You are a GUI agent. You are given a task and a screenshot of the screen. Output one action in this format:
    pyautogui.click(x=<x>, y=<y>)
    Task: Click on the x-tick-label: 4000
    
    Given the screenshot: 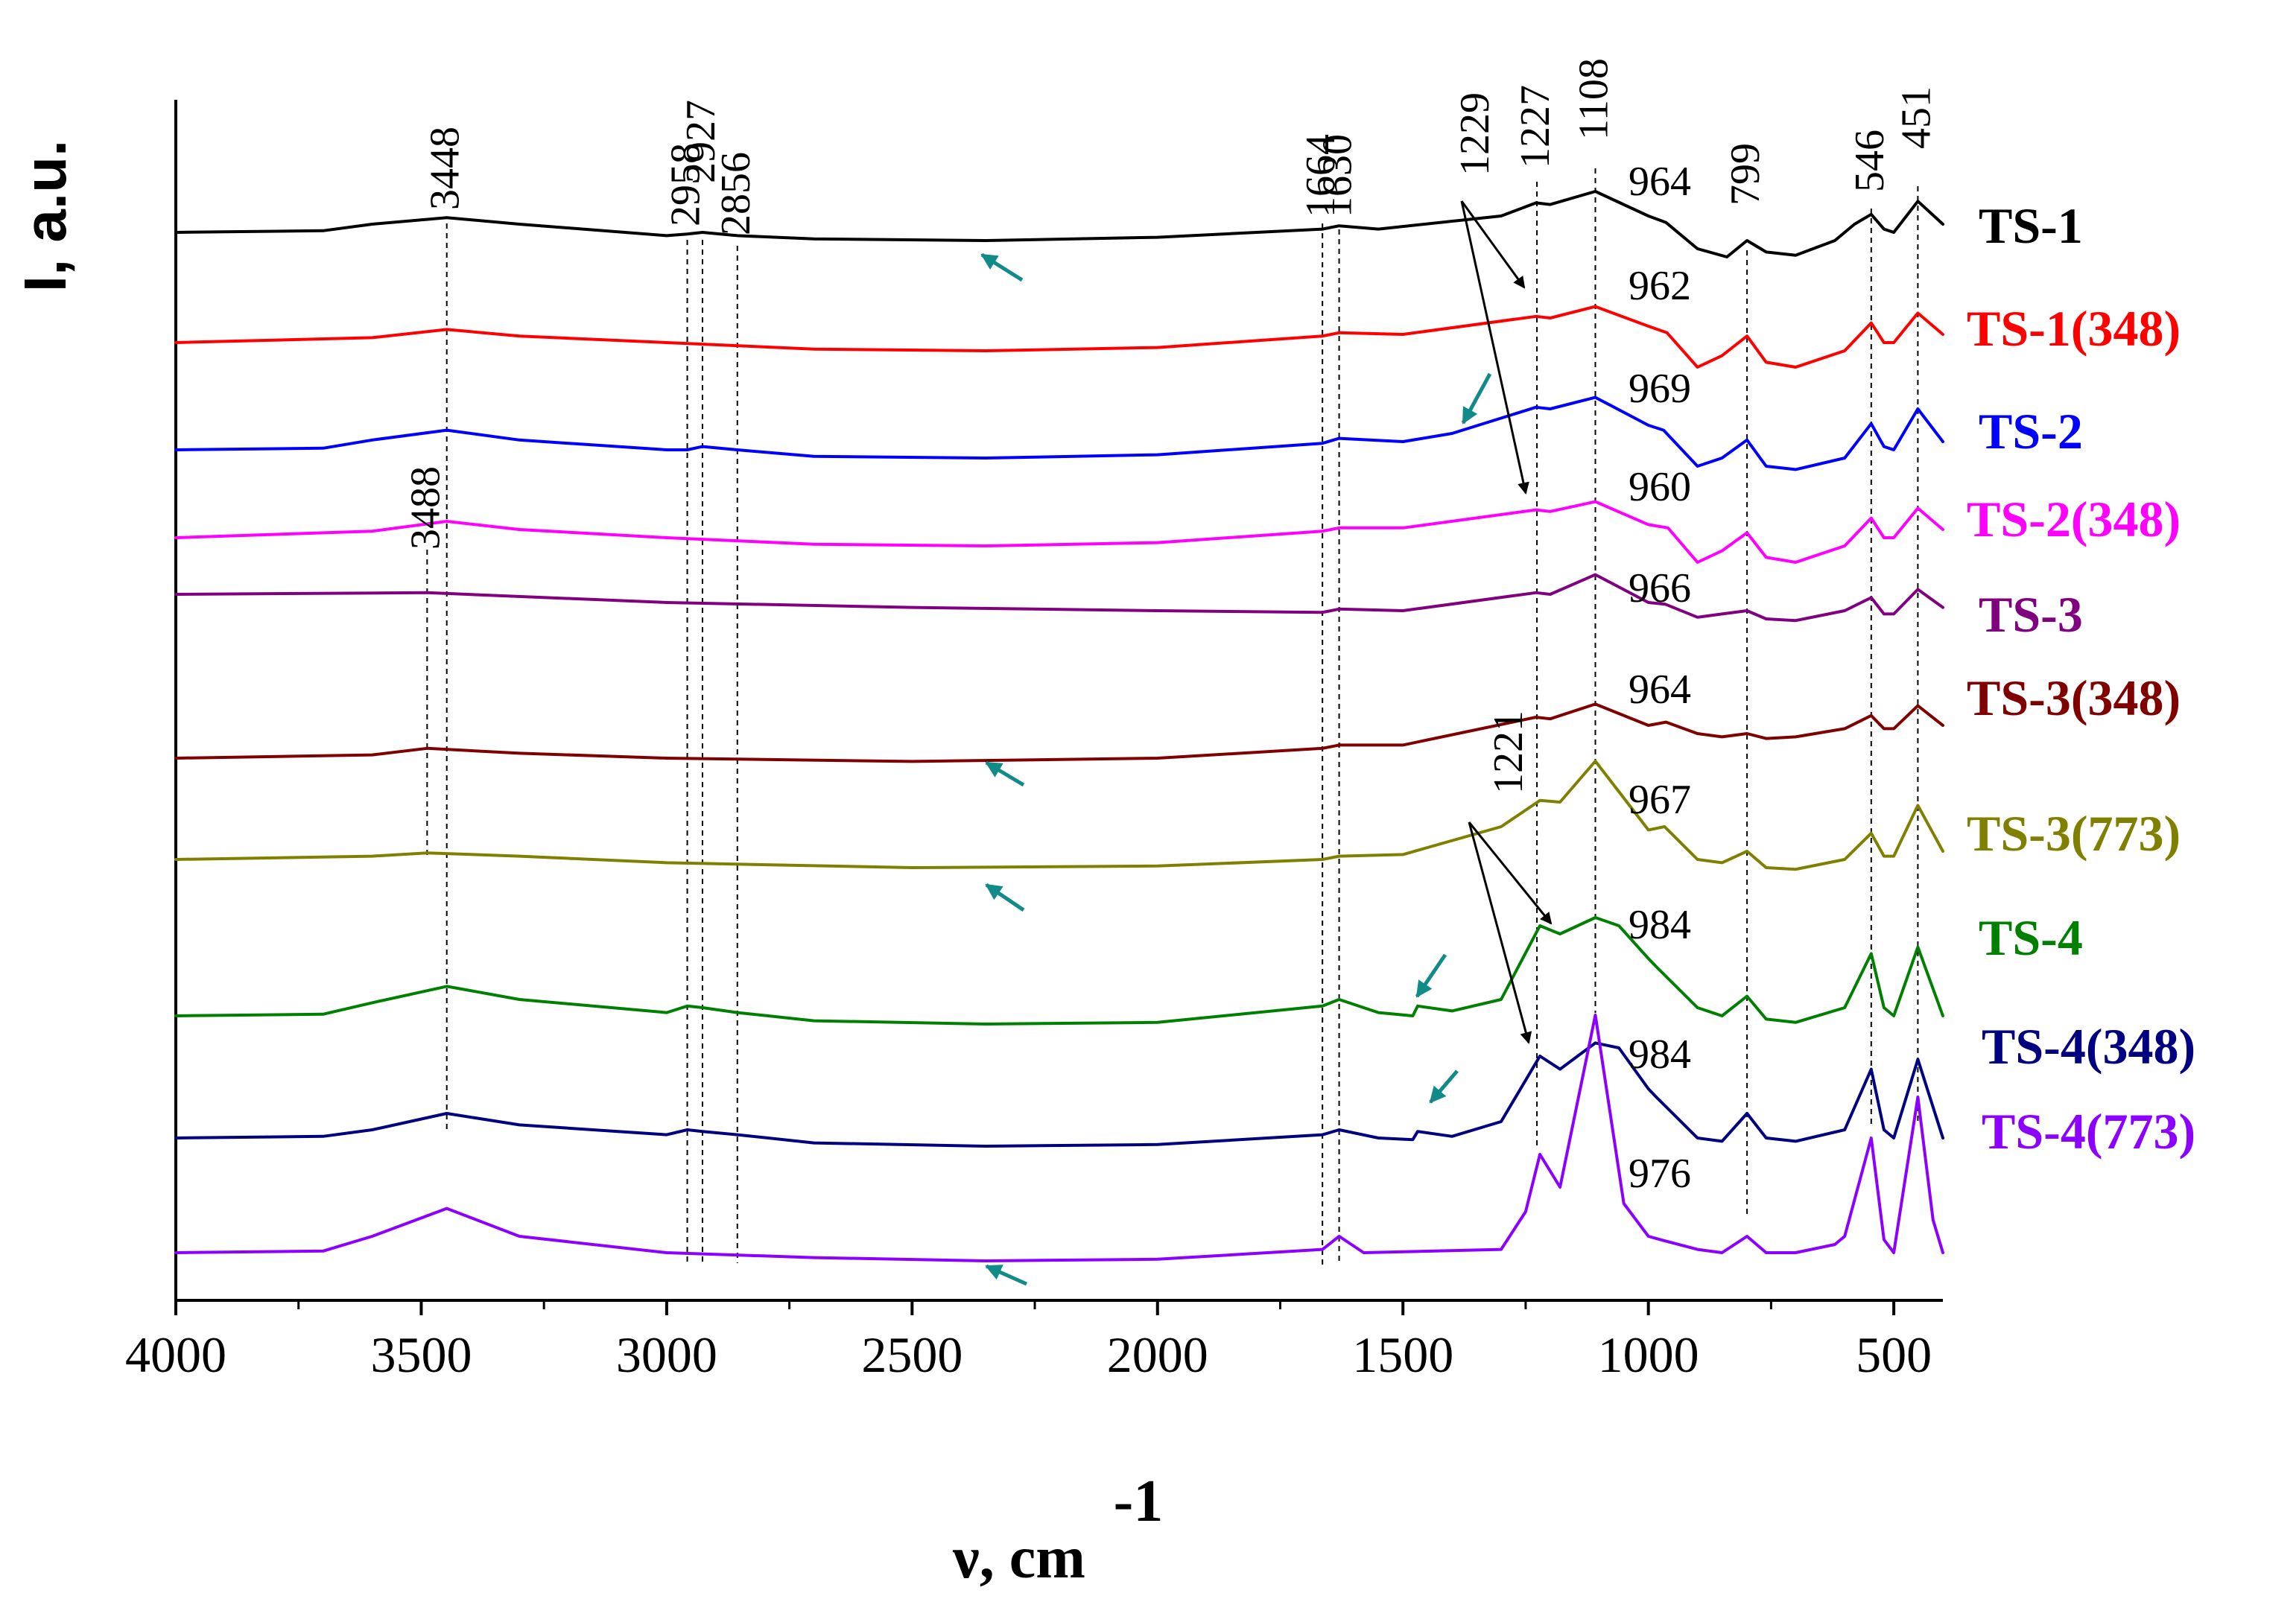 What is the action you would take?
    pyautogui.click(x=175, y=1354)
    